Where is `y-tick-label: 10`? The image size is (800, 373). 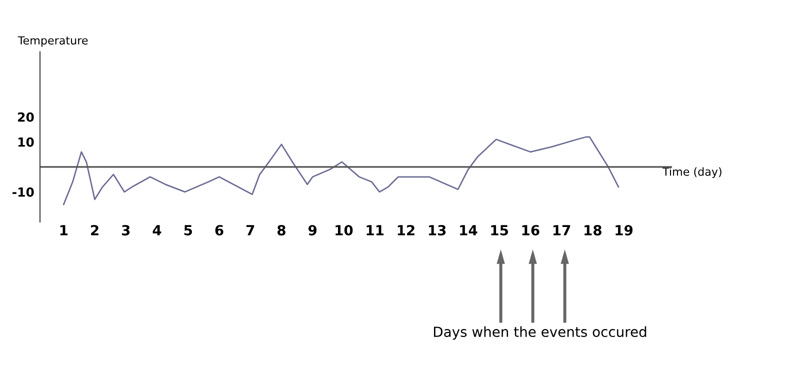
y-tick-label: 10 is located at coordinates (26, 142).